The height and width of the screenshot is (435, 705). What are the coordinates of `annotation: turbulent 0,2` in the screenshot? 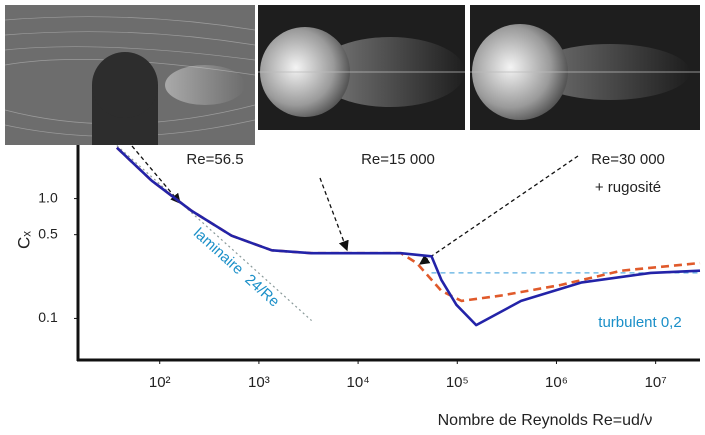 It's located at (639, 322).